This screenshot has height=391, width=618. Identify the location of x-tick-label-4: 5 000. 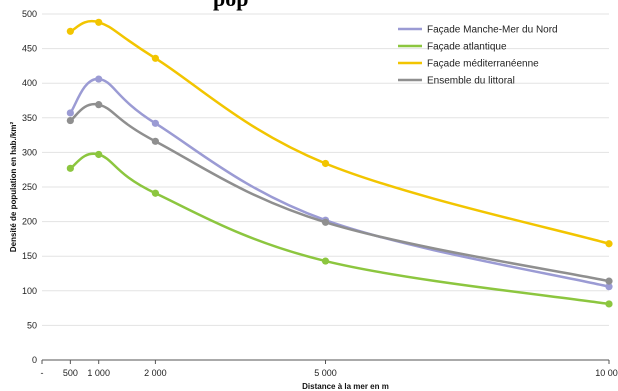
(325, 373).